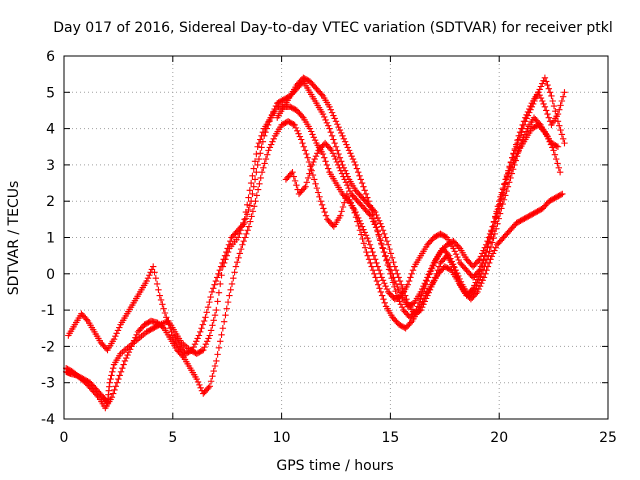  Describe the element at coordinates (48, 384) in the screenshot. I see `y-tick-label: -3` at that location.